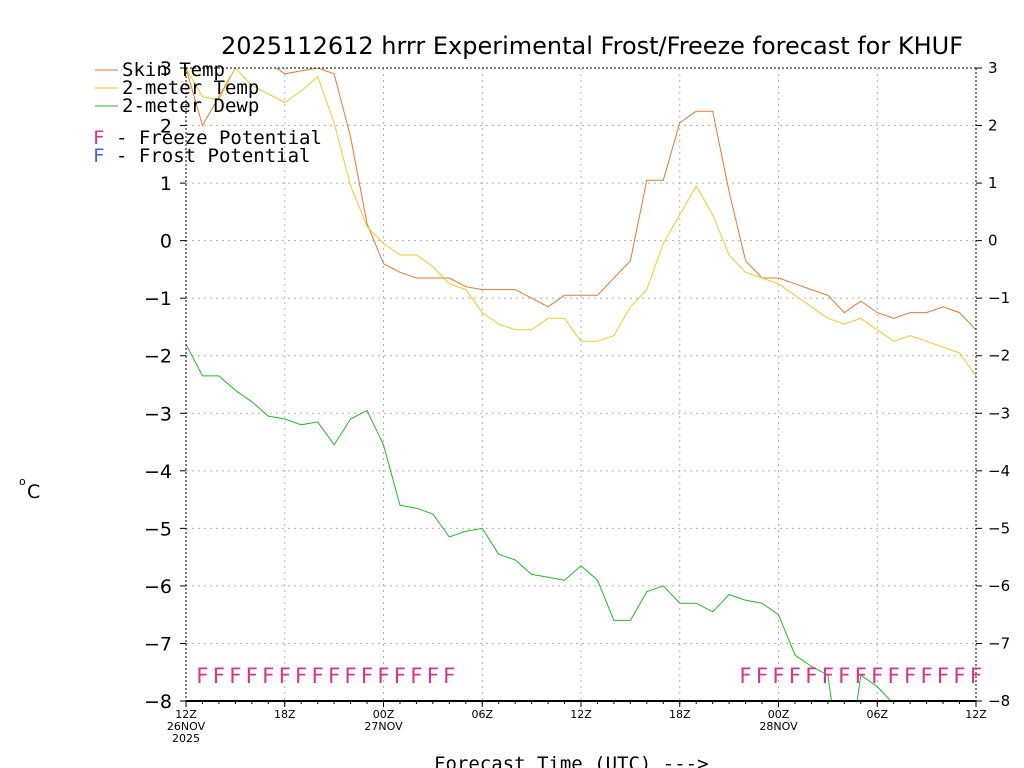 This screenshot has height=768, width=1024. I want to click on y-tick-label-left: 3, so click(166, 69).